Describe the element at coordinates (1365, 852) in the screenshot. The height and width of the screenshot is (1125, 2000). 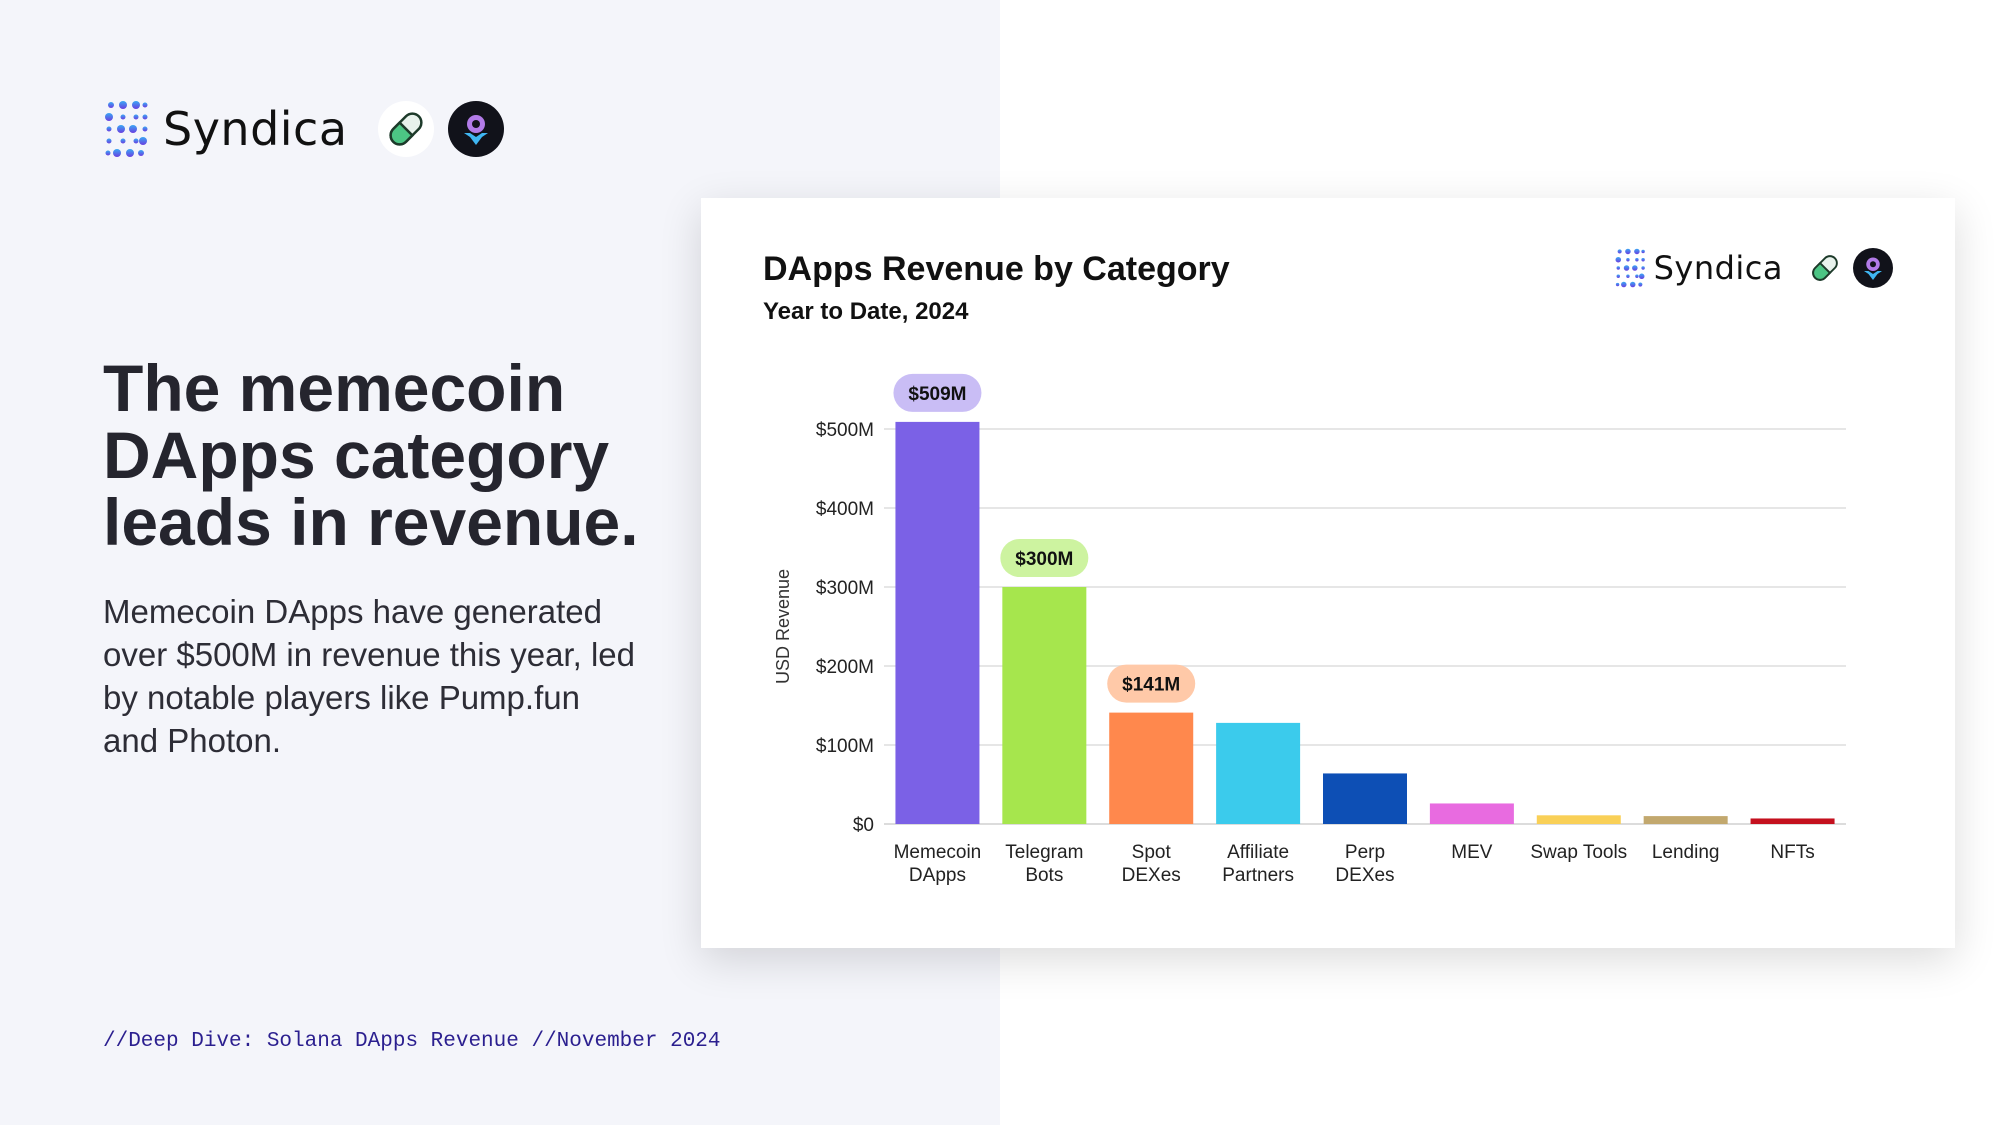
I see `x-tick-label: Perp` at that location.